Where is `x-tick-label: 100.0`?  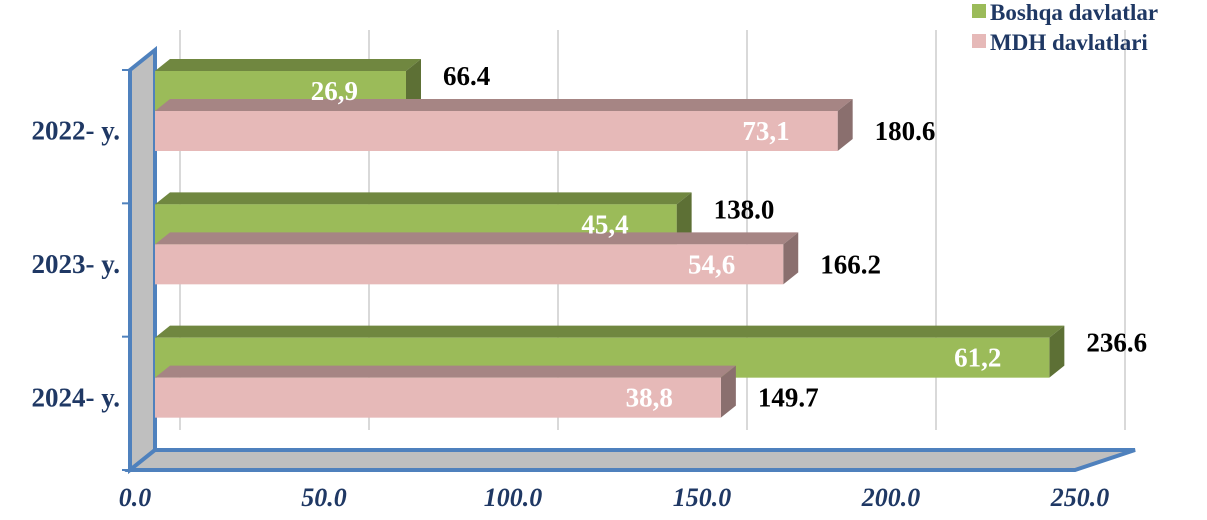 x-tick-label: 100.0 is located at coordinates (513, 497).